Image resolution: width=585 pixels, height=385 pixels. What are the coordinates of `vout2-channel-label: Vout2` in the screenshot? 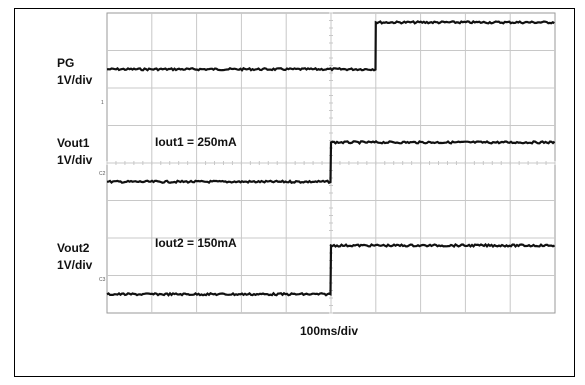 It's located at (73, 248).